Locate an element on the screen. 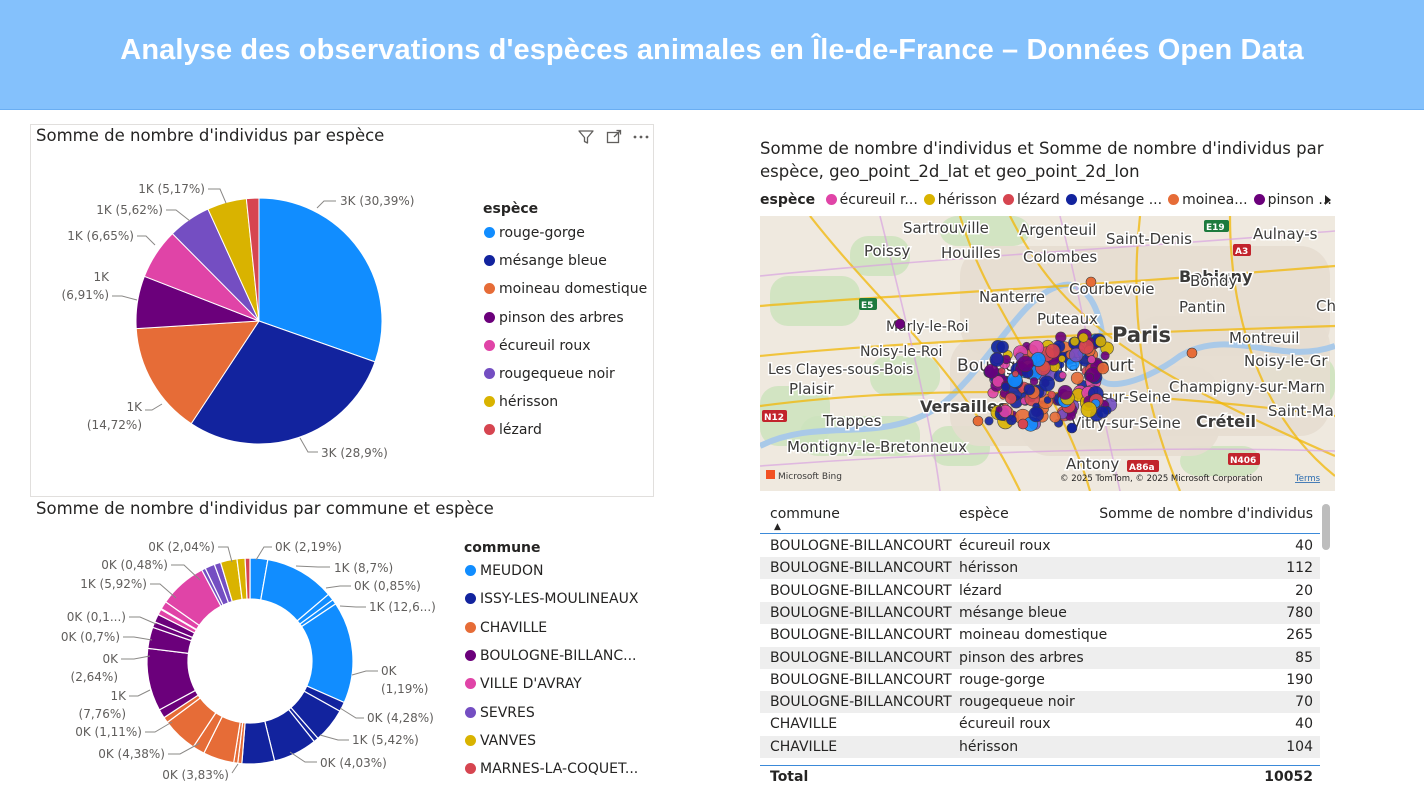 The width and height of the screenshot is (1424, 802). table-row: BOULOGNE-BILLANCOURT rougequeue noir 70 is located at coordinates (1040, 702).